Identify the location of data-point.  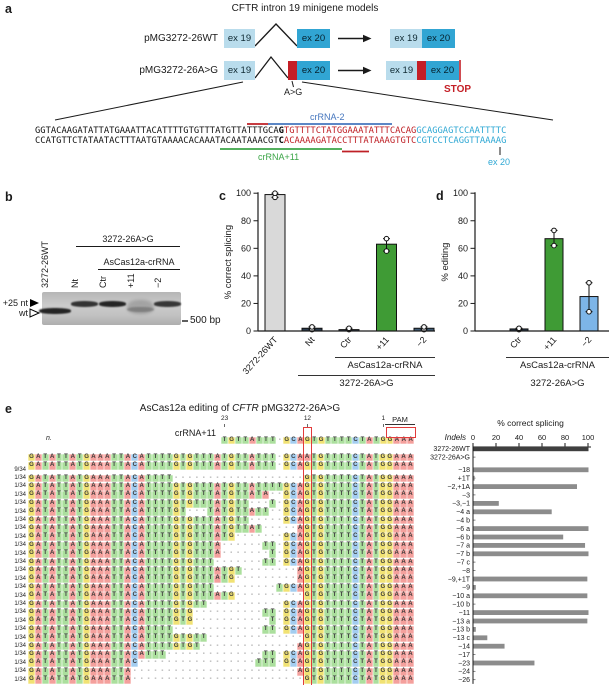
(589, 311).